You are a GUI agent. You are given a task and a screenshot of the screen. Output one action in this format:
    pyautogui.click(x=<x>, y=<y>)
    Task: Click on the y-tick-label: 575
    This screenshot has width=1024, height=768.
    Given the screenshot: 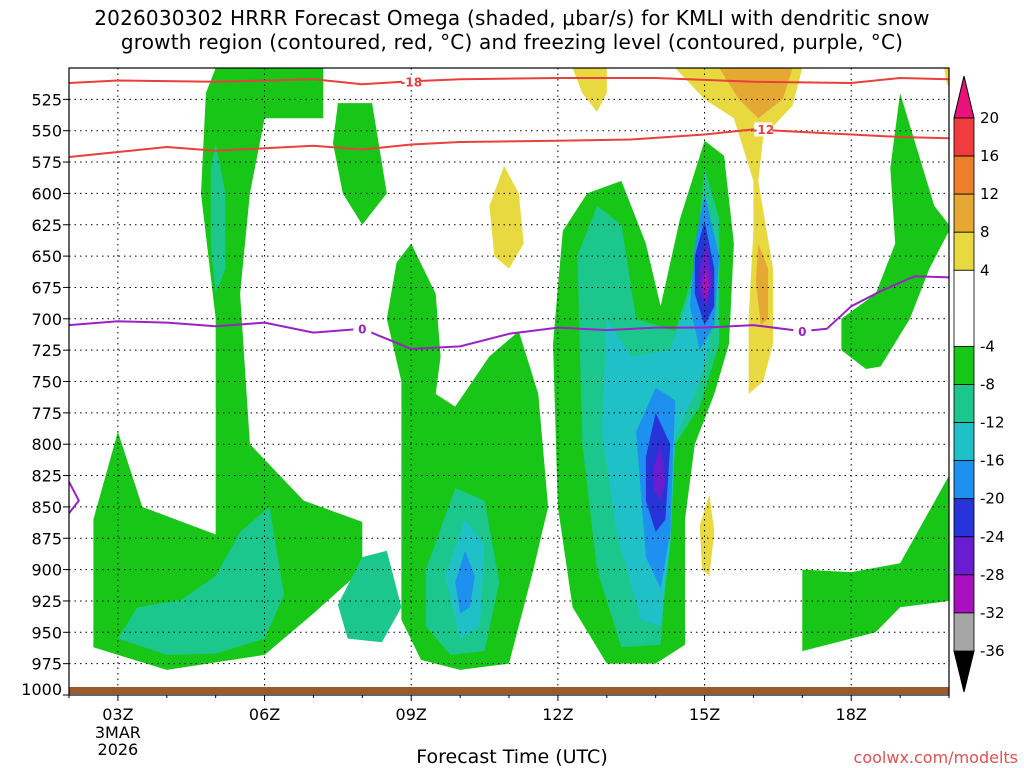 What is the action you would take?
    pyautogui.click(x=46, y=162)
    